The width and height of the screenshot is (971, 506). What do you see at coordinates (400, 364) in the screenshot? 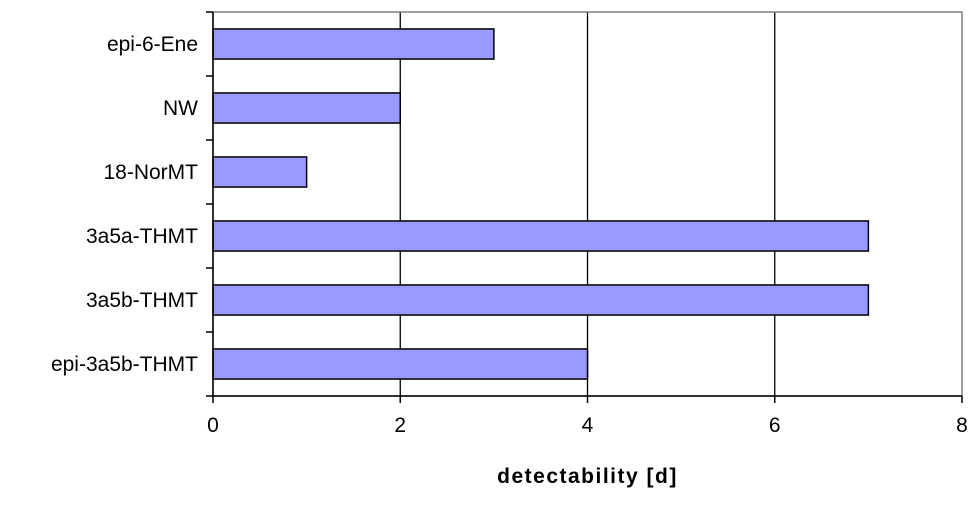
I see `bar-epi-3a5b-THMT` at bounding box center [400, 364].